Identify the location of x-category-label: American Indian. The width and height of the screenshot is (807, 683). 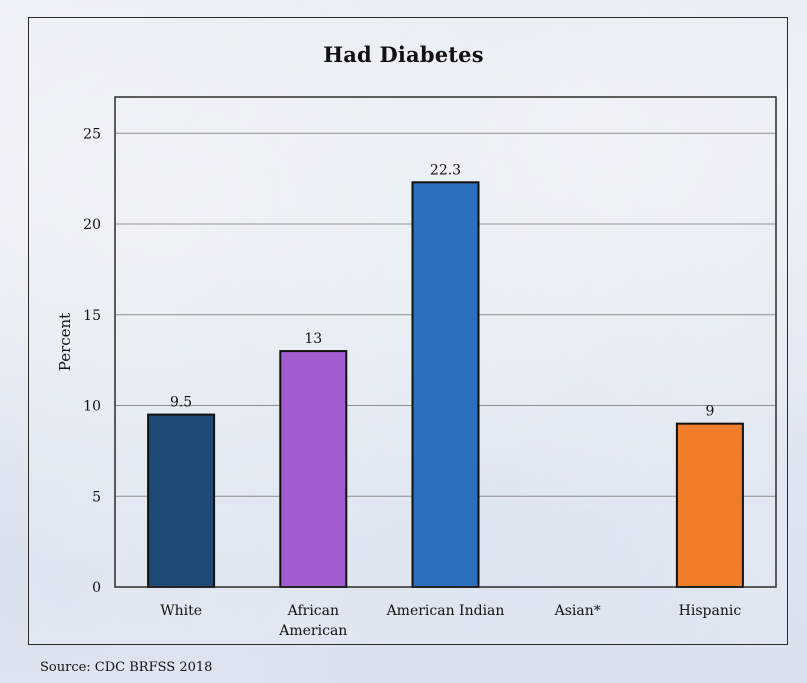
(445, 611).